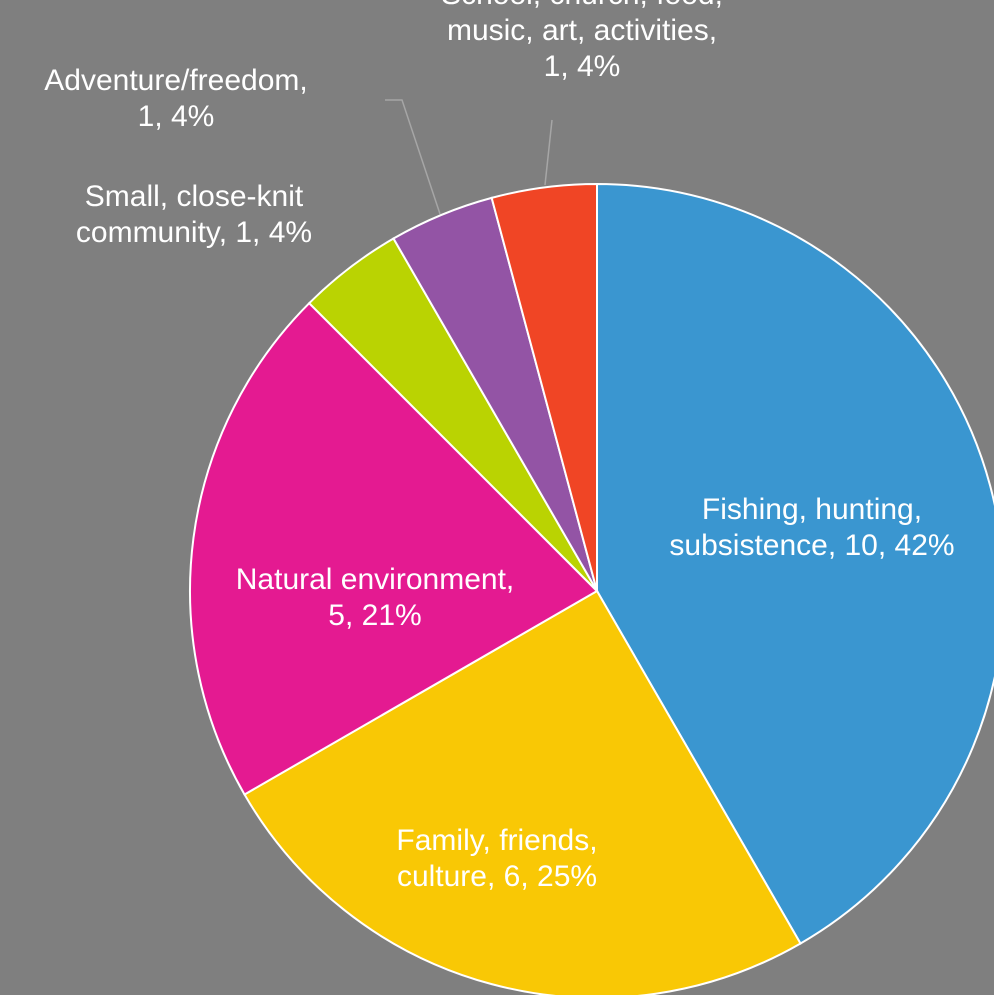 The height and width of the screenshot is (995, 994). What do you see at coordinates (544, 387) in the screenshot?
I see `pie-slice` at bounding box center [544, 387].